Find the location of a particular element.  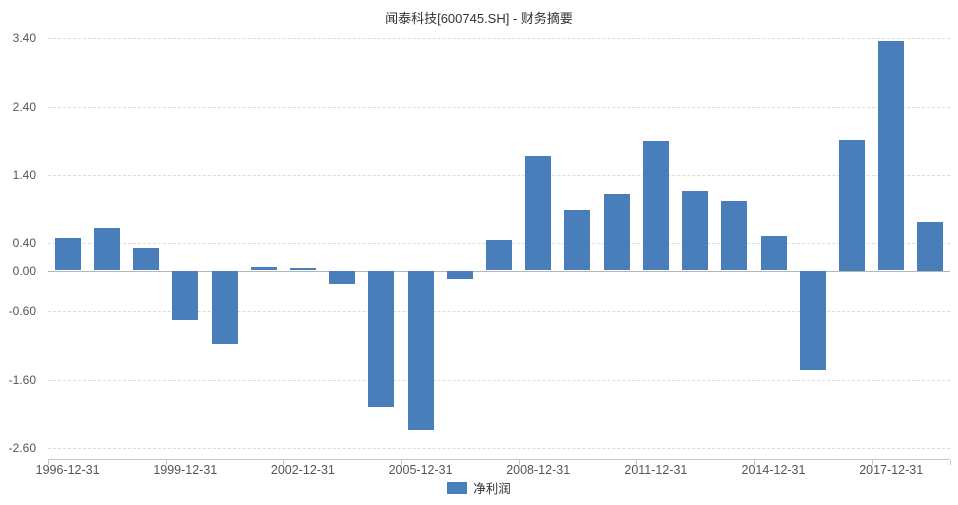

zero-gridline is located at coordinates (499, 271).